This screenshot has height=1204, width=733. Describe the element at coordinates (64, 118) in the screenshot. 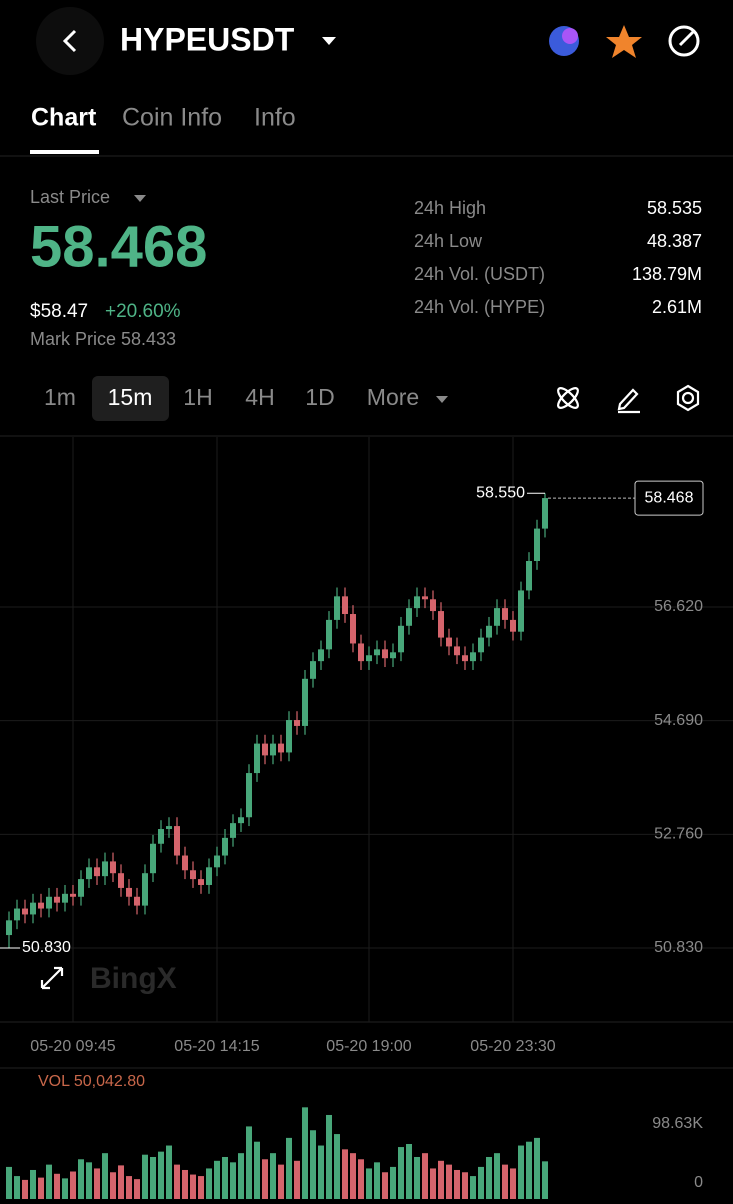

I see `tab-chart: Chart` at that location.